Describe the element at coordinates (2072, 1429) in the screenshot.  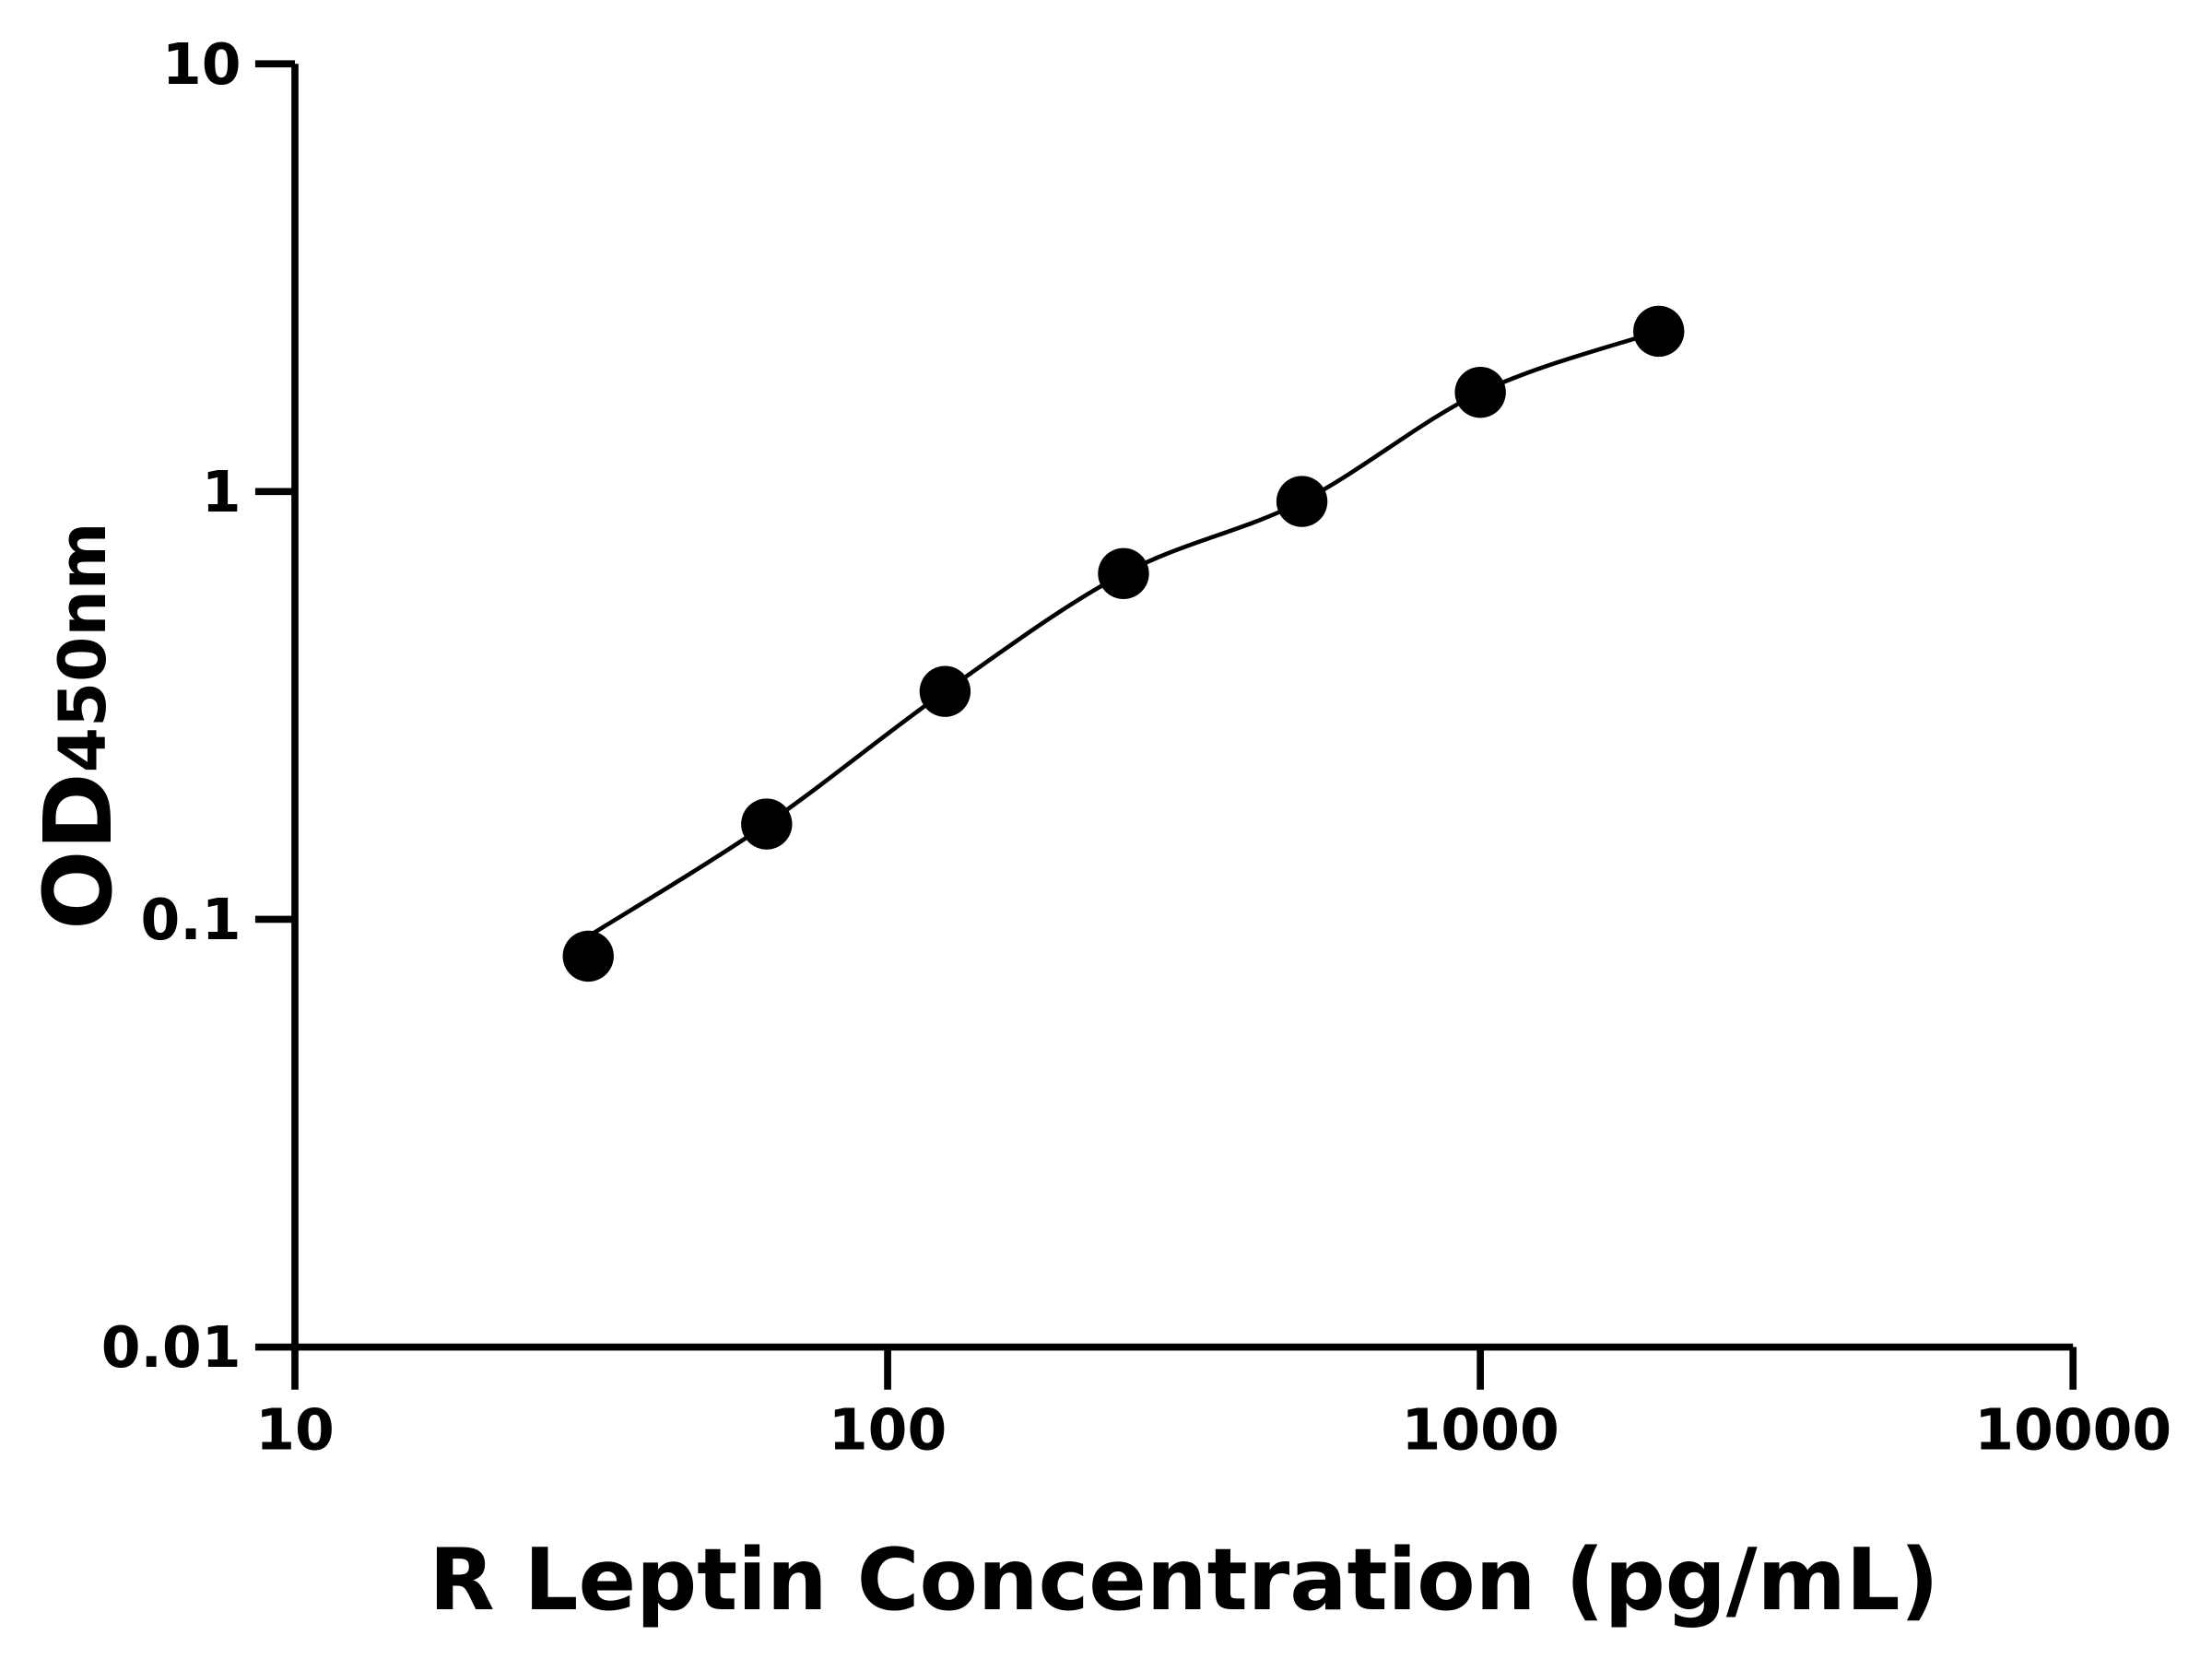
I see `x-tick-label: 10000` at that location.